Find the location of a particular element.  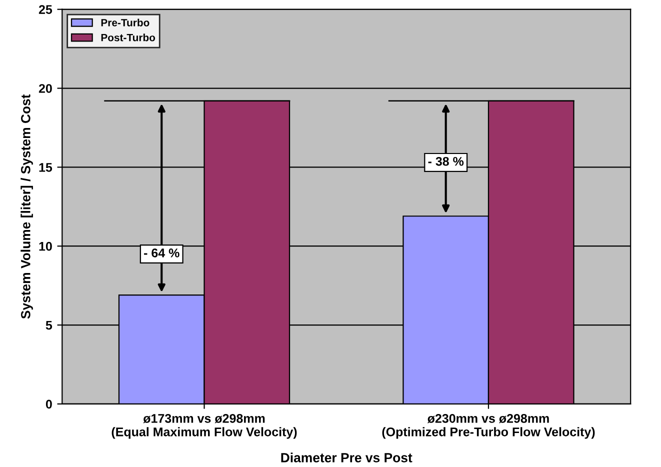

legend-label: Post-Turbo is located at coordinates (128, 38).